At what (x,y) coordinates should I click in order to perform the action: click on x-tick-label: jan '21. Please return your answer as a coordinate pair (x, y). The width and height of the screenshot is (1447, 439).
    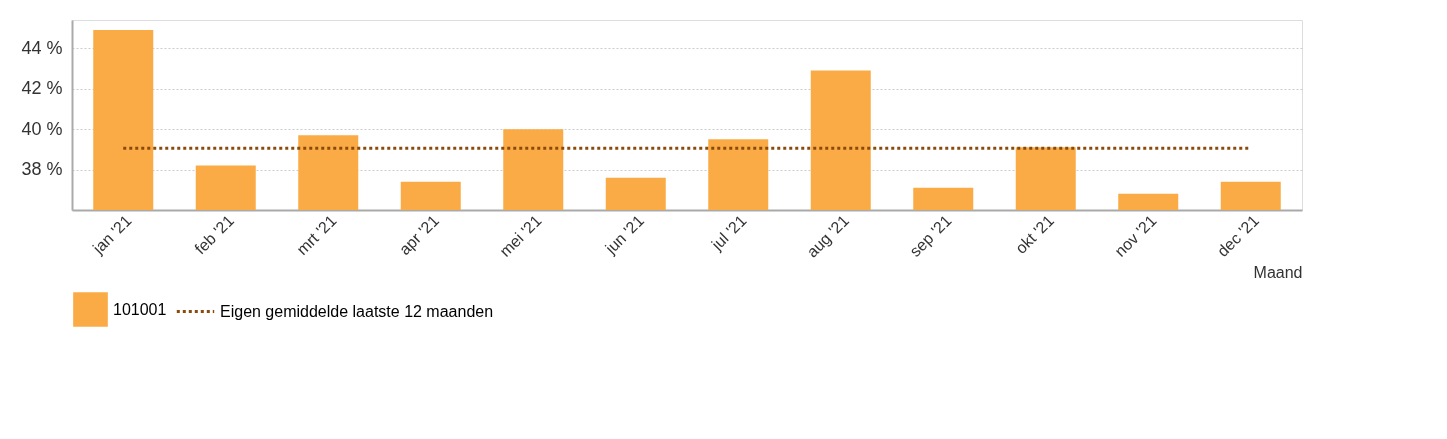
    Looking at the image, I should click on (111, 234).